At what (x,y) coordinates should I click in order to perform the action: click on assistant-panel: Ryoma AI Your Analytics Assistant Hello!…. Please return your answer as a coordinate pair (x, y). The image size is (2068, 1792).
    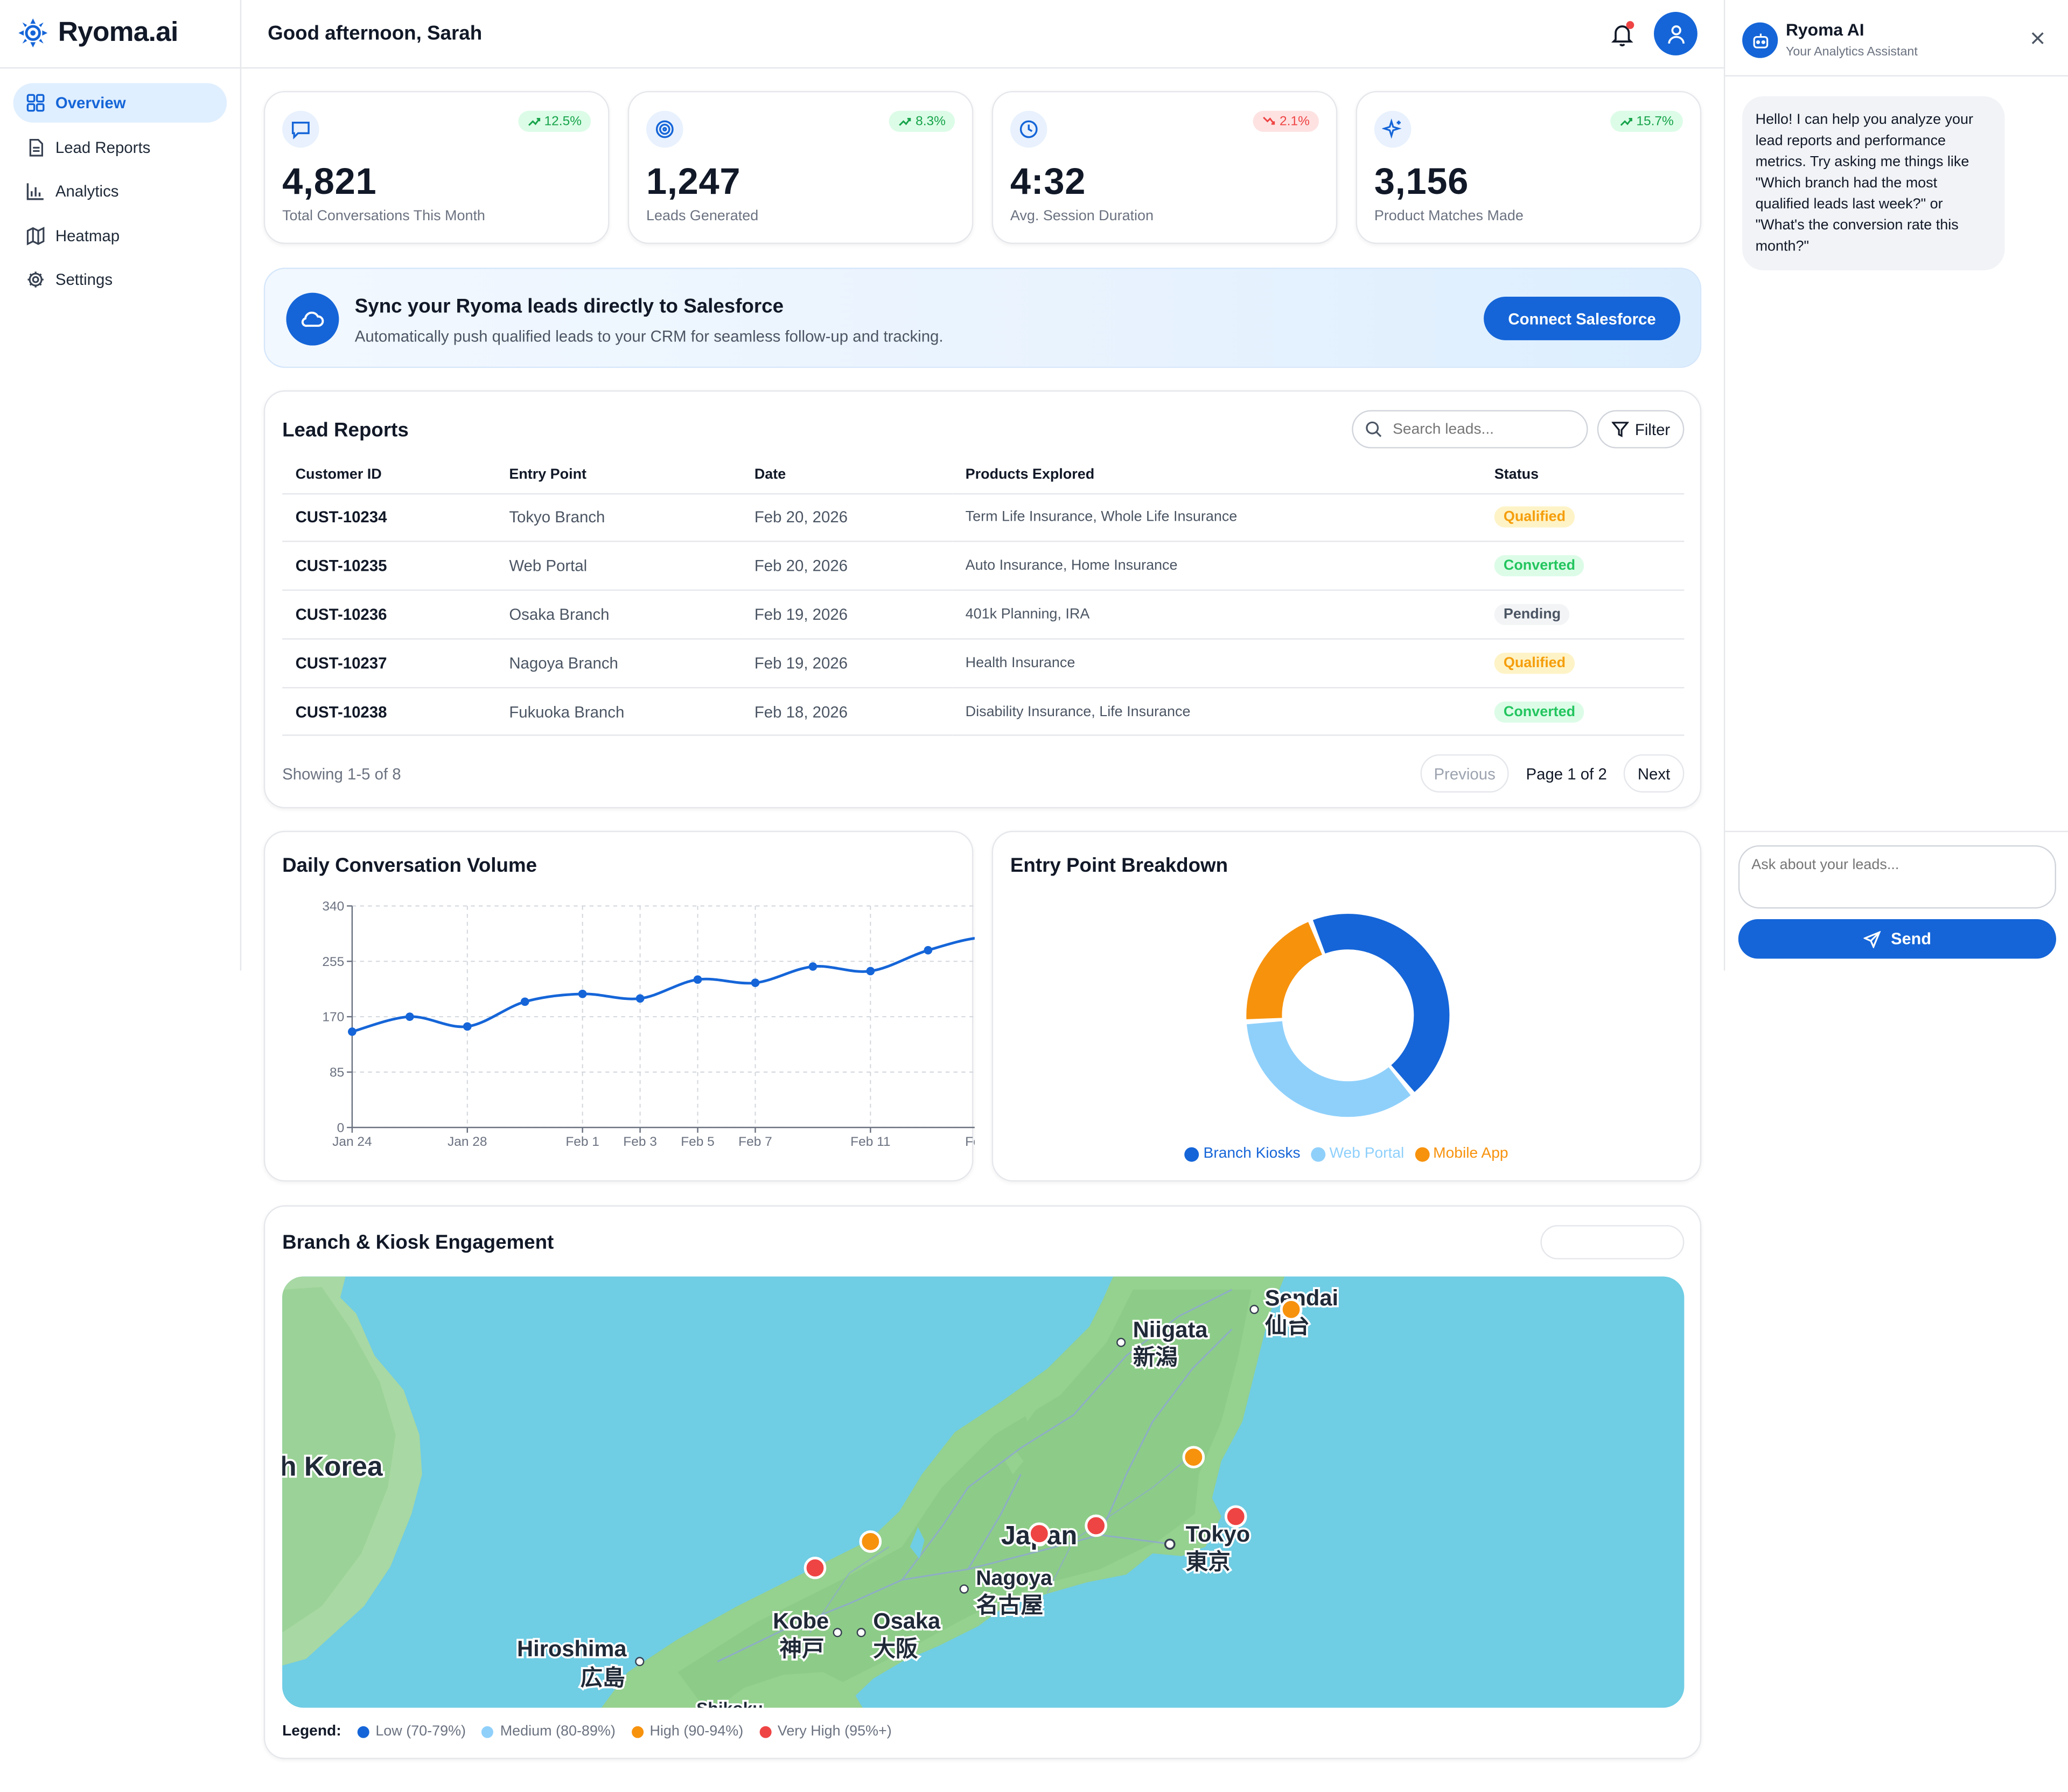
    Looking at the image, I should click on (1895, 485).